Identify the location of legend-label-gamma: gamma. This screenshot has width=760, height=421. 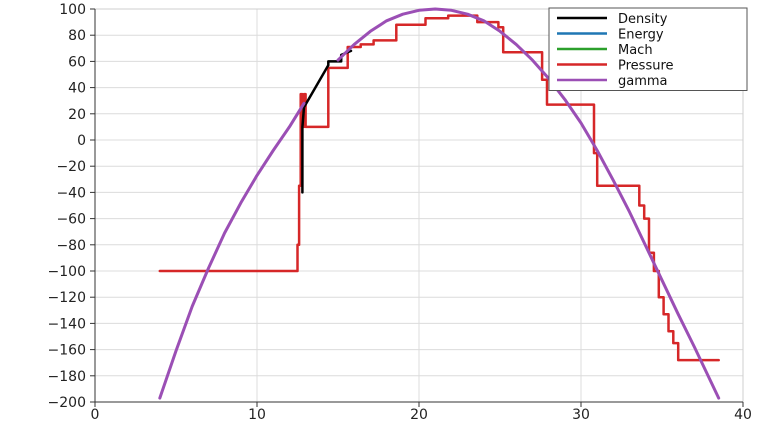
(643, 81).